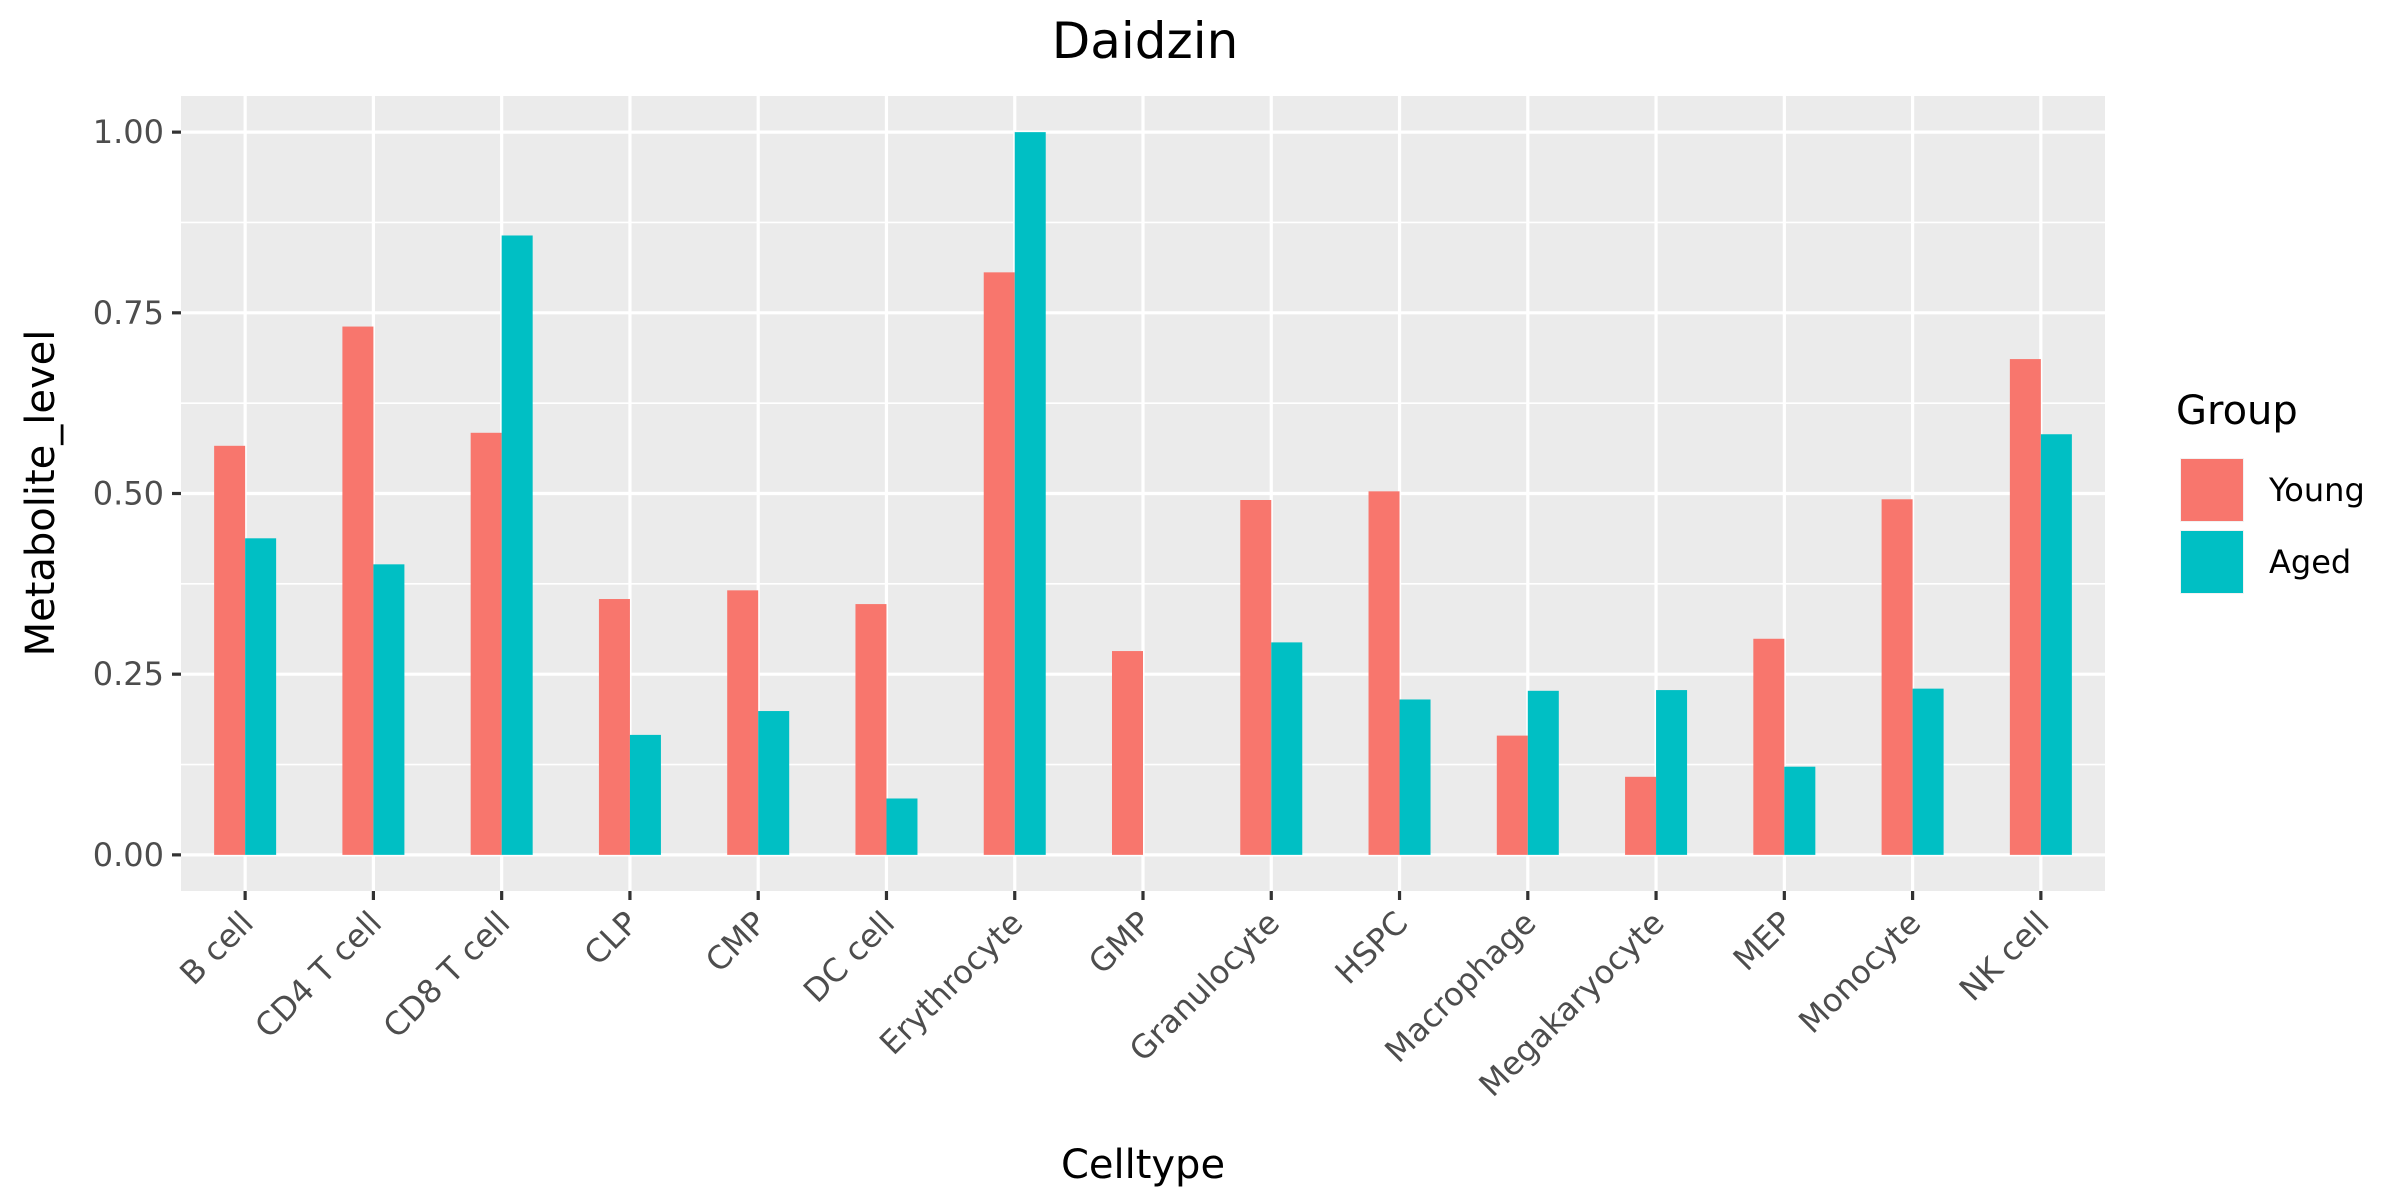 The image size is (2400, 1200). What do you see at coordinates (447, 975) in the screenshot?
I see `x-tick-label: CD8 T cell` at bounding box center [447, 975].